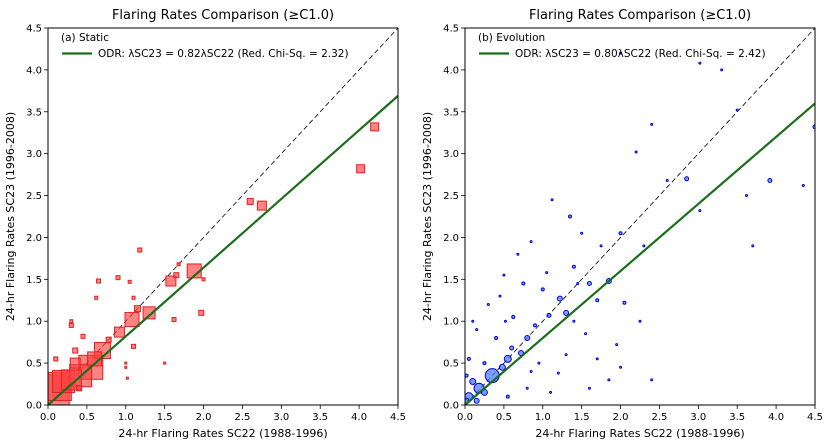  I want to click on x-tick-label: 4.0, so click(776, 417).